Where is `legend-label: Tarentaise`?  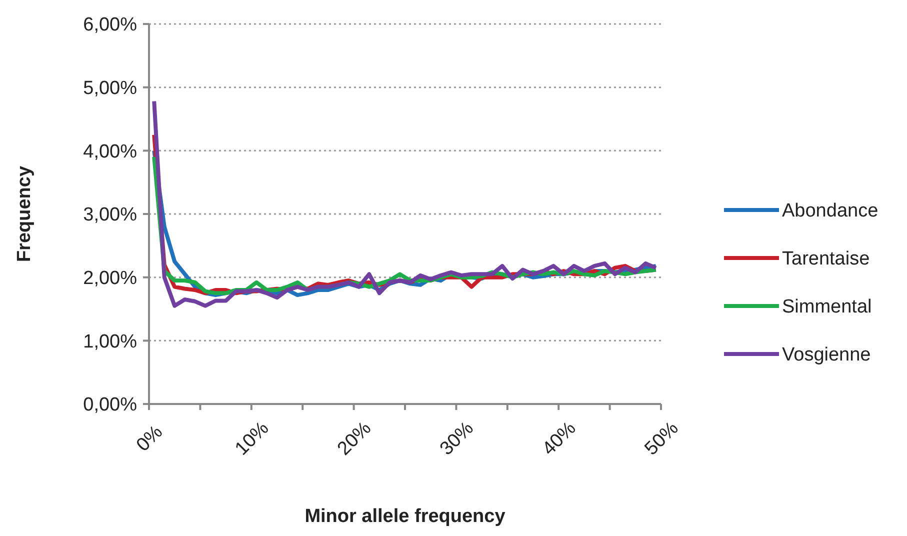
legend-label: Tarentaise is located at coordinates (826, 259).